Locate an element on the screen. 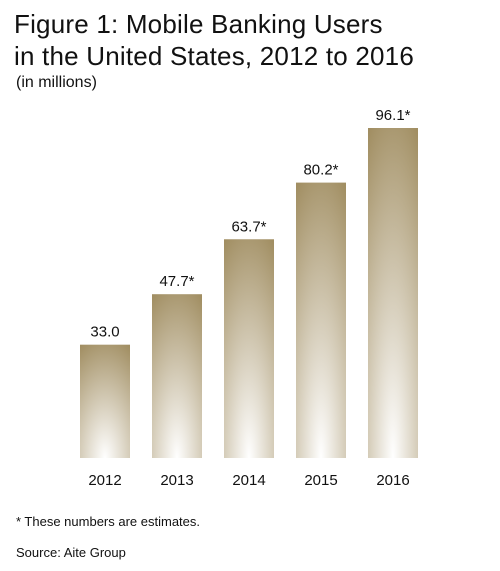  source-note: Source: Aite Group is located at coordinates (71, 552).